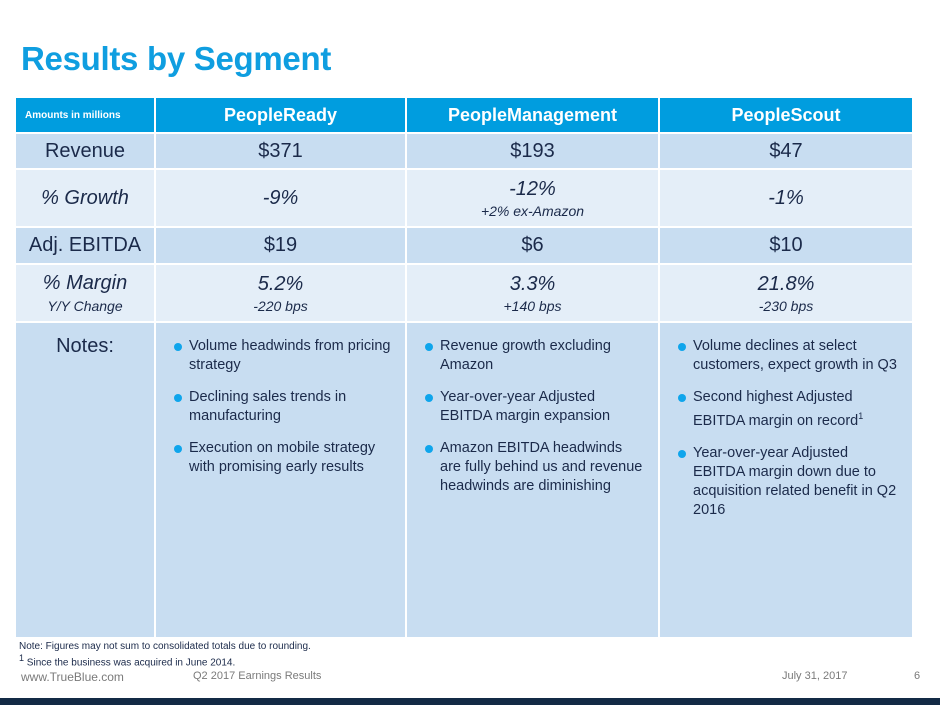  What do you see at coordinates (786, 283) in the screenshot?
I see `value: 21.8%` at bounding box center [786, 283].